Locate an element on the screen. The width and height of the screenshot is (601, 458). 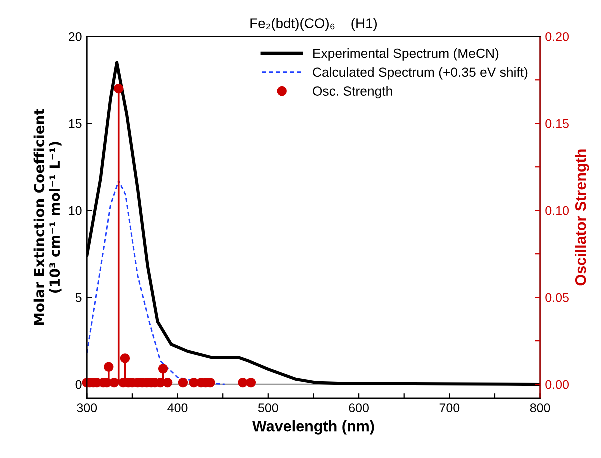
y2-tick-label: 0.15 is located at coordinates (557, 123).